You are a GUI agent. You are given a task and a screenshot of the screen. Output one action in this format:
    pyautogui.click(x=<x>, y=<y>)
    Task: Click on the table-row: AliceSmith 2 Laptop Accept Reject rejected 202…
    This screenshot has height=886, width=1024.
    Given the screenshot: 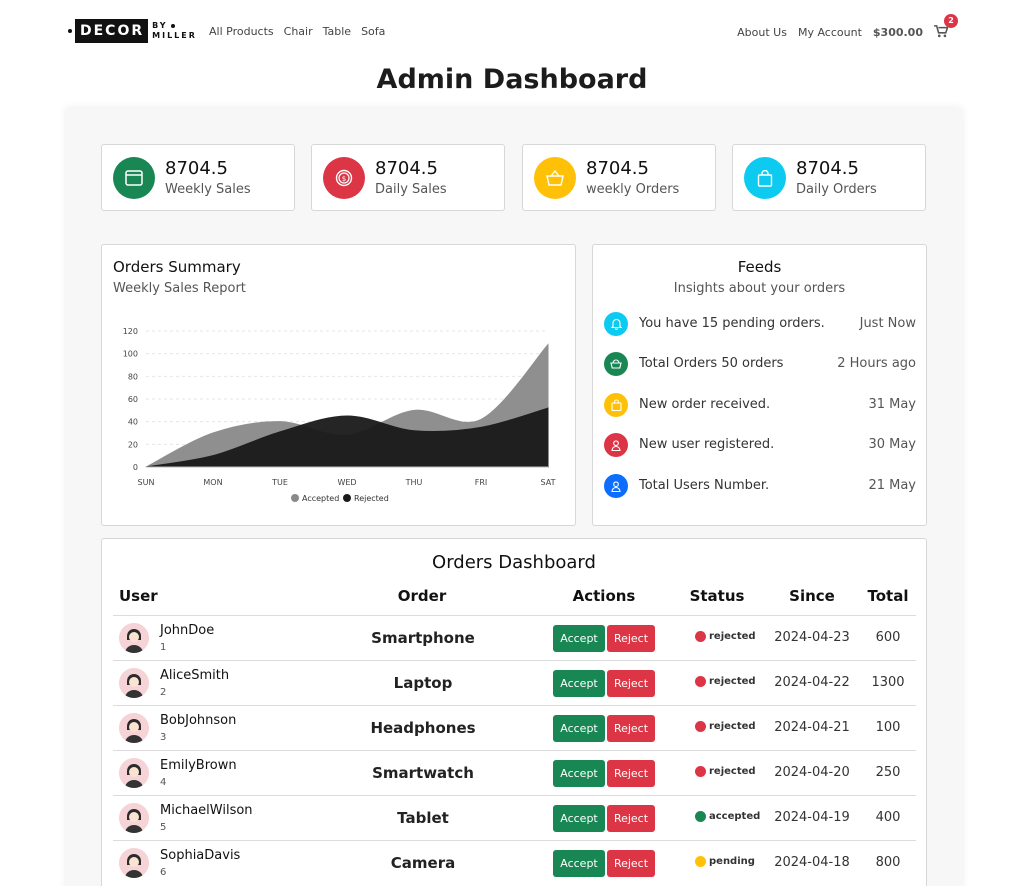 What is the action you would take?
    pyautogui.click(x=514, y=682)
    